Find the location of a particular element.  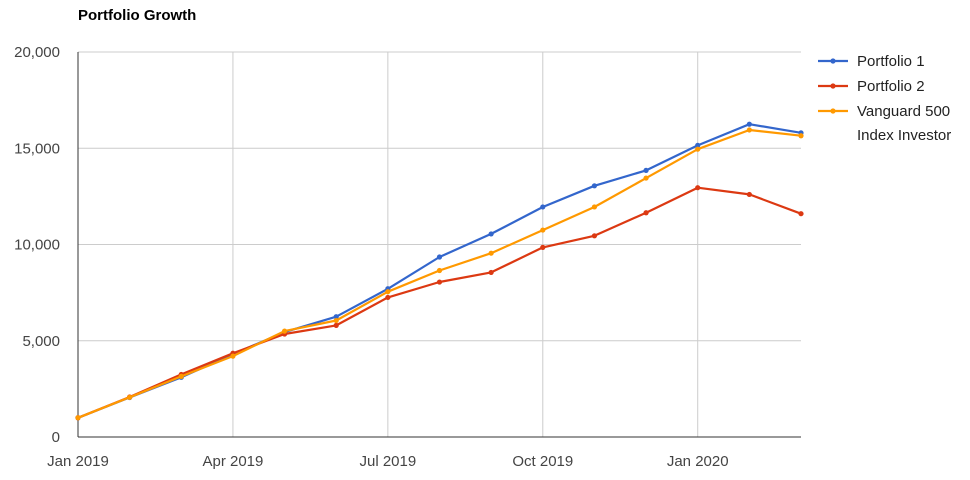

chart-title: Portfolio Growth is located at coordinates (137, 15).